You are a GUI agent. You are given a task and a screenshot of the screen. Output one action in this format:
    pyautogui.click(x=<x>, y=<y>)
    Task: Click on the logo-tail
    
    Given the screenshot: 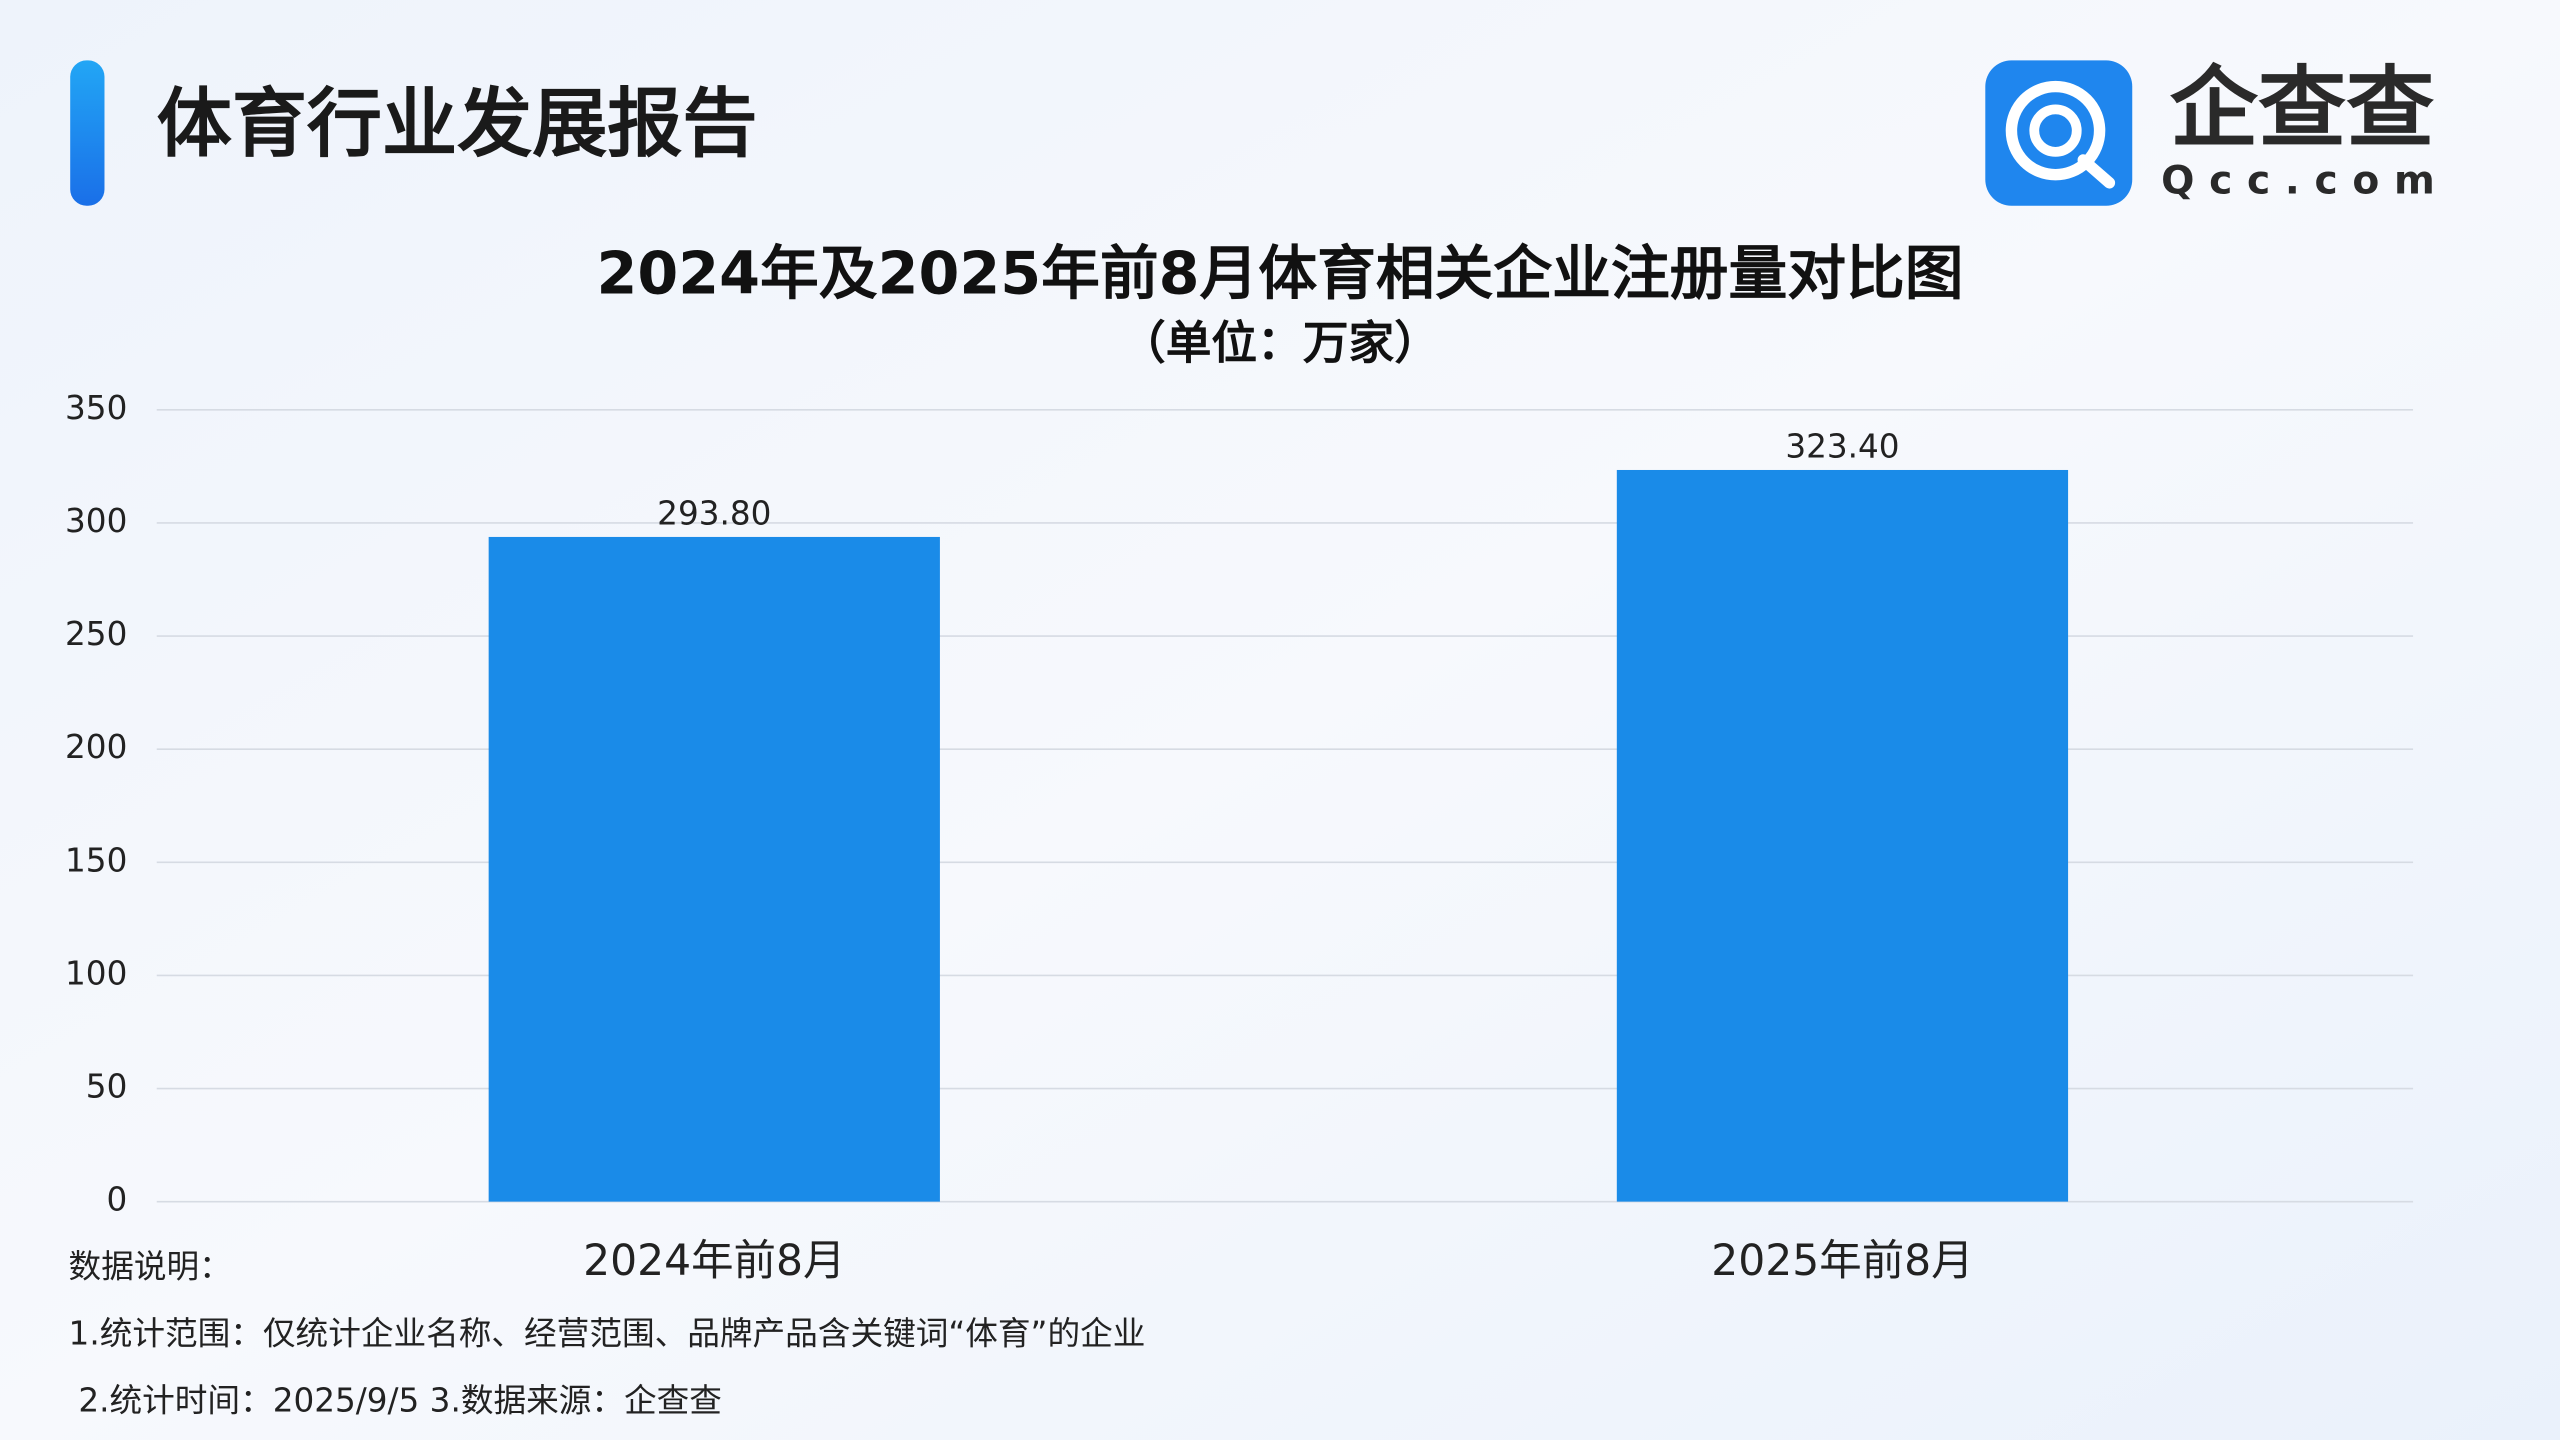 What is the action you would take?
    pyautogui.click(x=2096, y=171)
    